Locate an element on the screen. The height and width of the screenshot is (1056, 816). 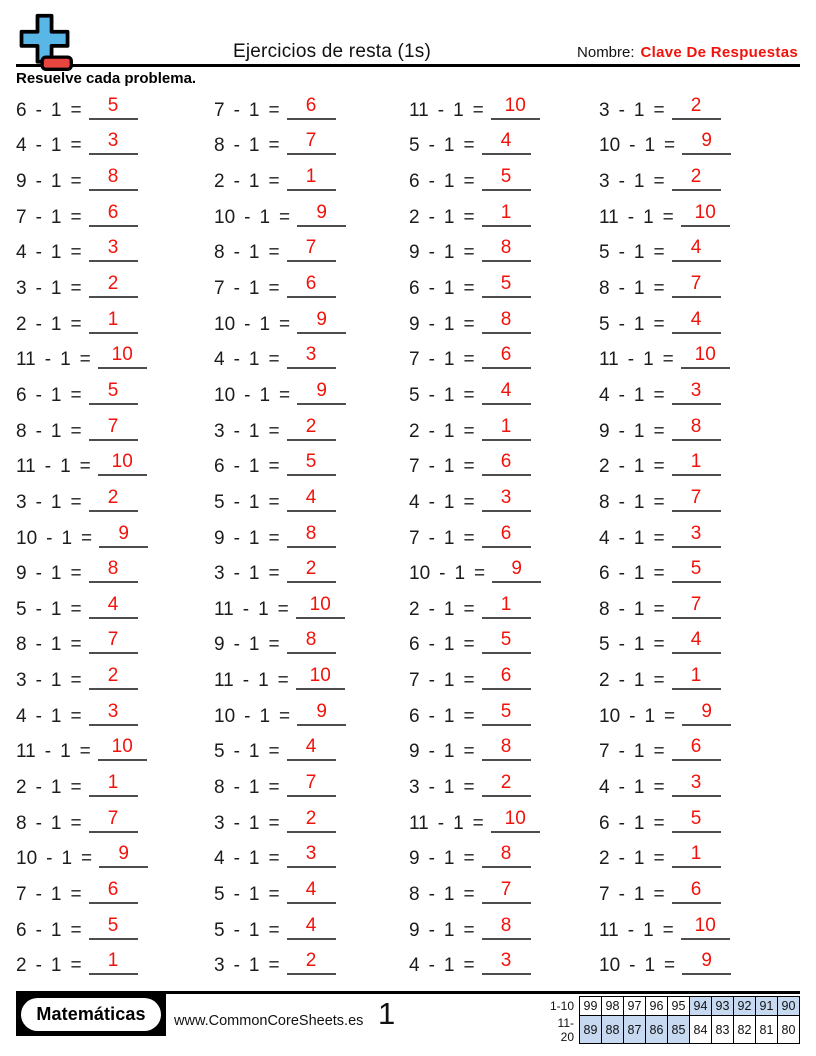
answer-value: 3 is located at coordinates (696, 533).